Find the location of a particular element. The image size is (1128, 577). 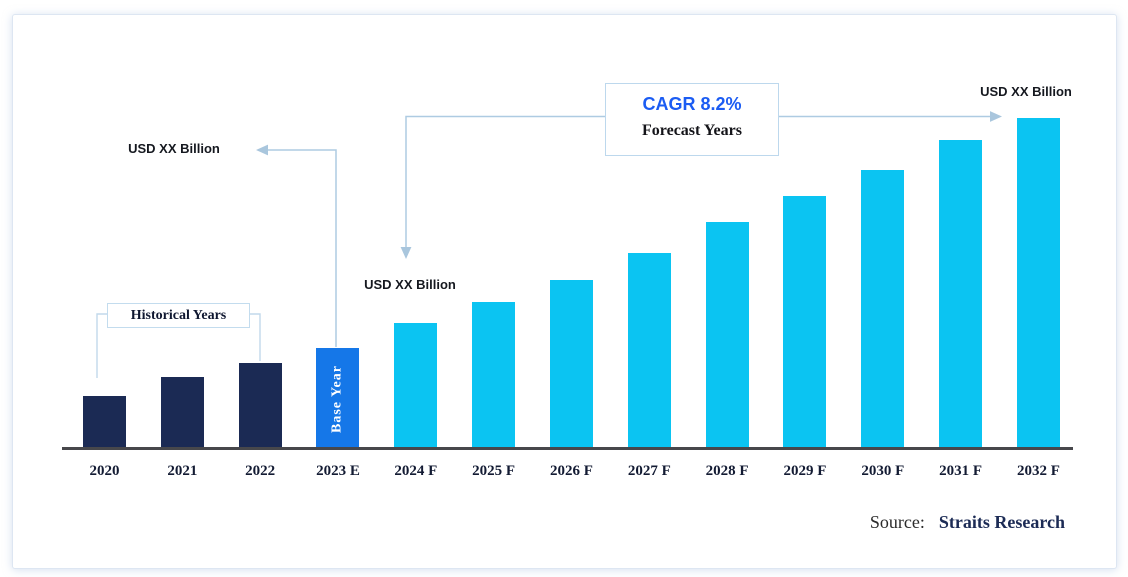

cagr-callout-box: CAGR 8.2% Forecast Years is located at coordinates (692, 119).